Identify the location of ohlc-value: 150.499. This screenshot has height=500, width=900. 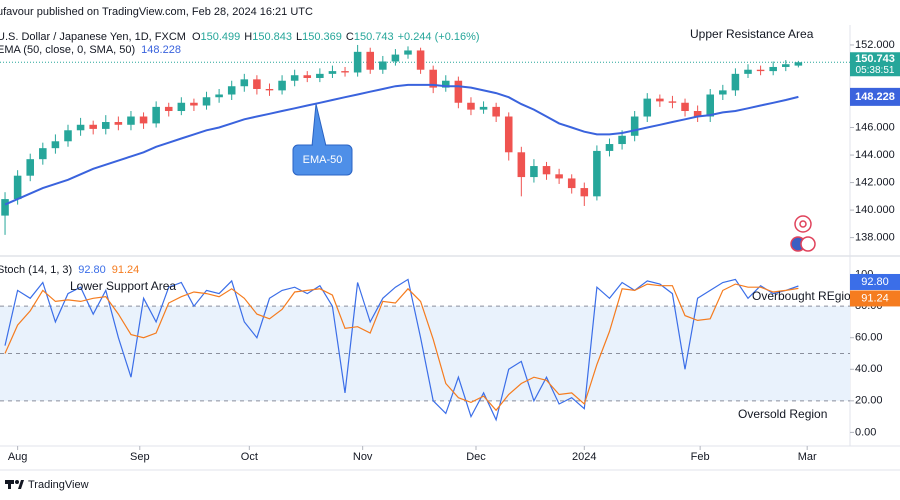
(221, 37).